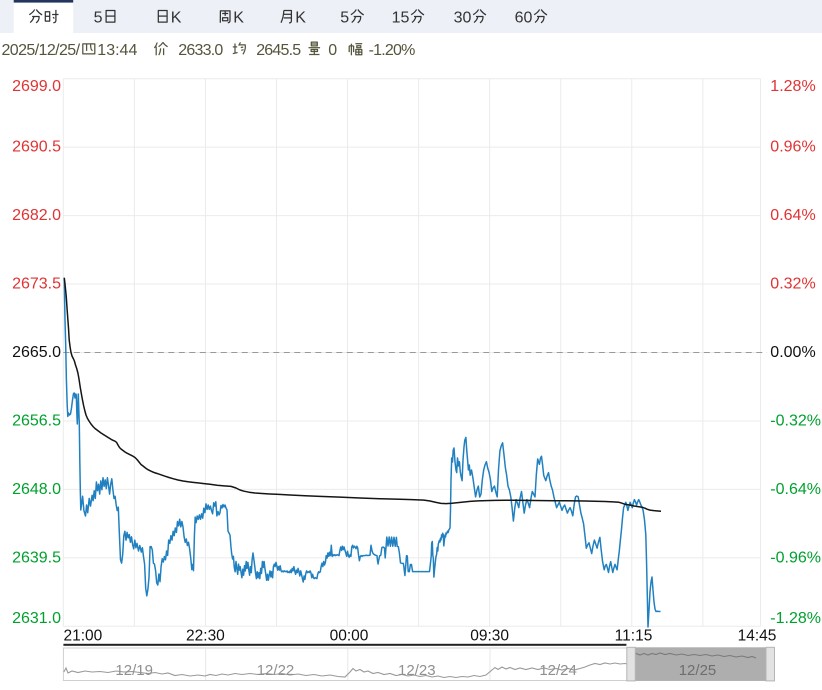  What do you see at coordinates (392, 50) in the screenshot?
I see `svg-text: -1.20%` at bounding box center [392, 50].